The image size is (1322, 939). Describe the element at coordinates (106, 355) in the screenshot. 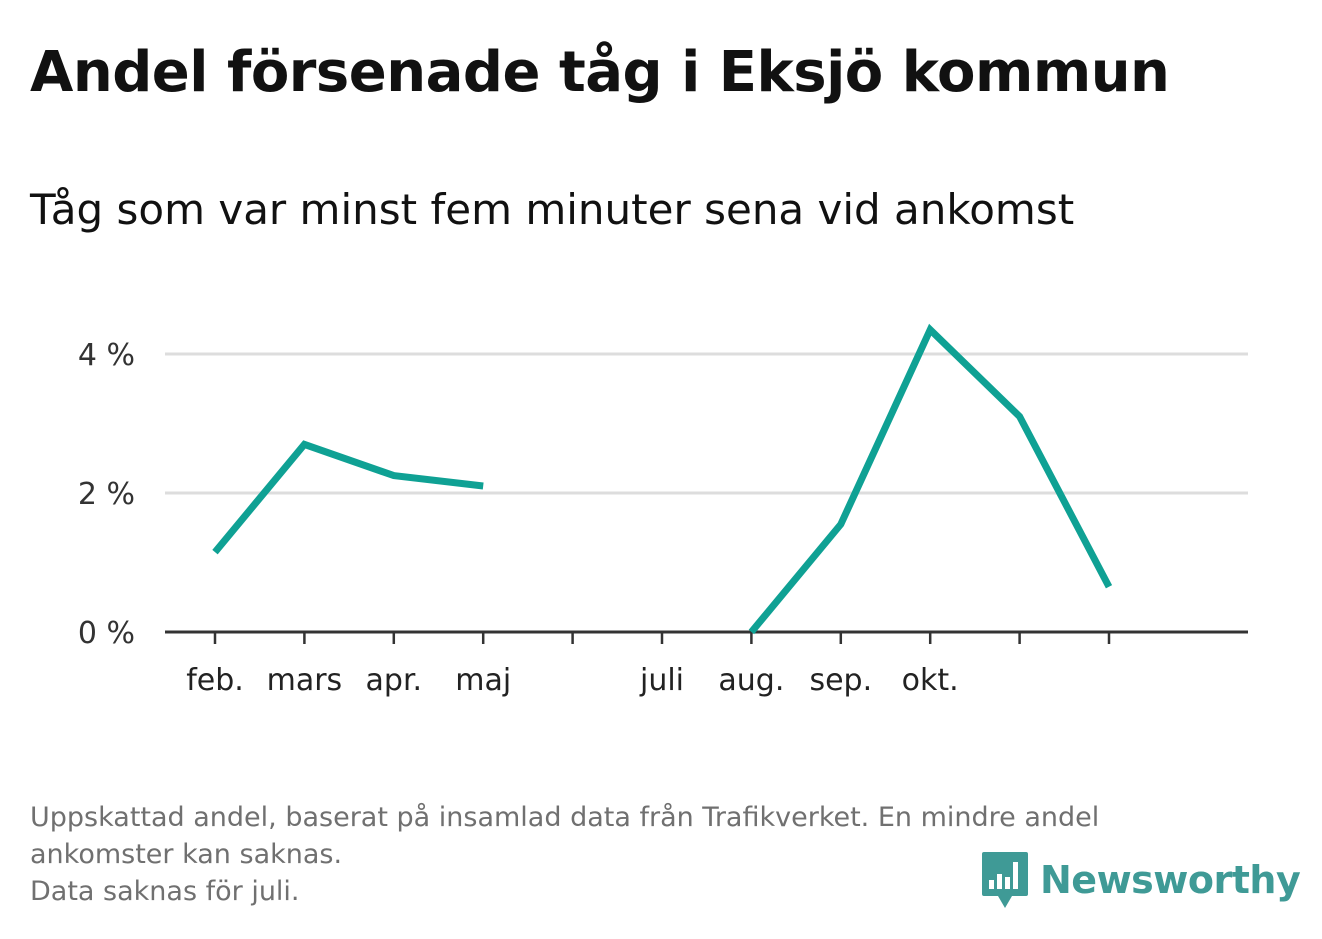

I see `y-tick-label: 4 %` at that location.